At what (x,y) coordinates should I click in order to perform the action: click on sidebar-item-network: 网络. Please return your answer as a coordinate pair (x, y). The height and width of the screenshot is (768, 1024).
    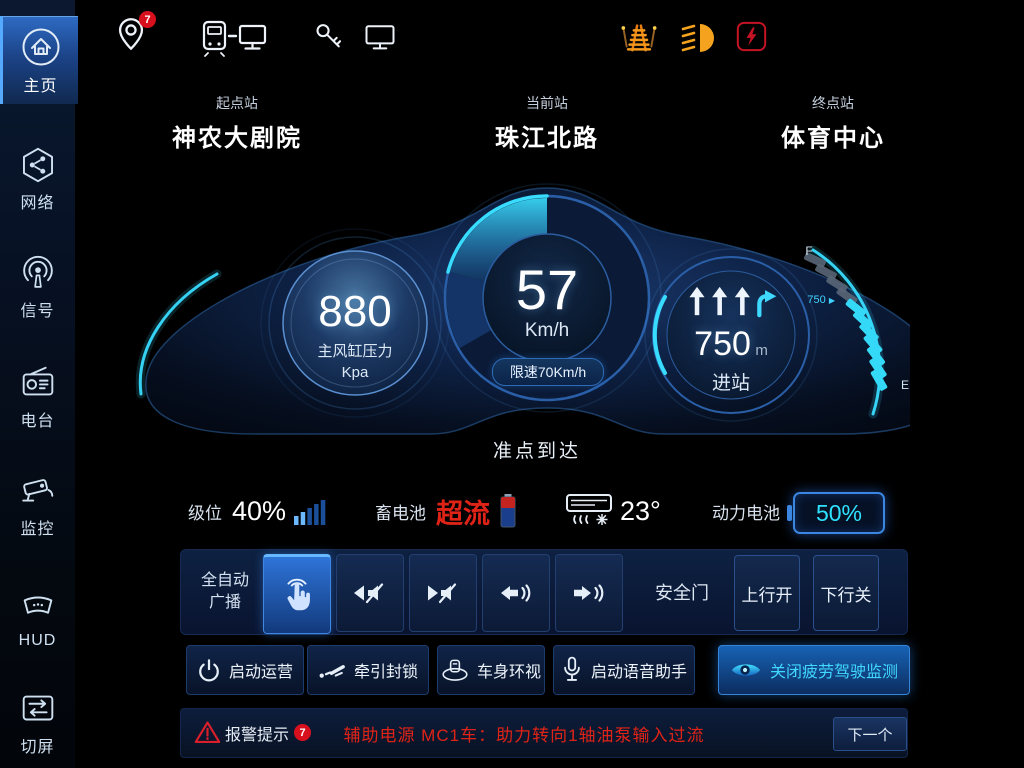
    Looking at the image, I should click on (37, 178).